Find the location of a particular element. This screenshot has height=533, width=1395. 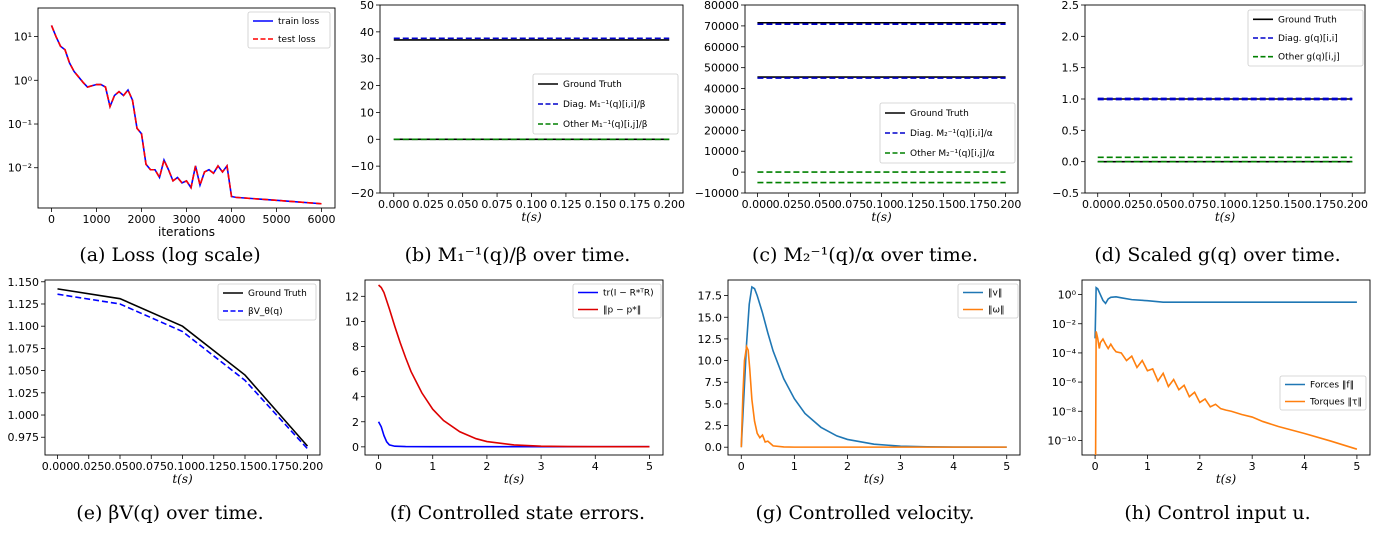

y-tick-label: 80000 is located at coordinates (721, 6).